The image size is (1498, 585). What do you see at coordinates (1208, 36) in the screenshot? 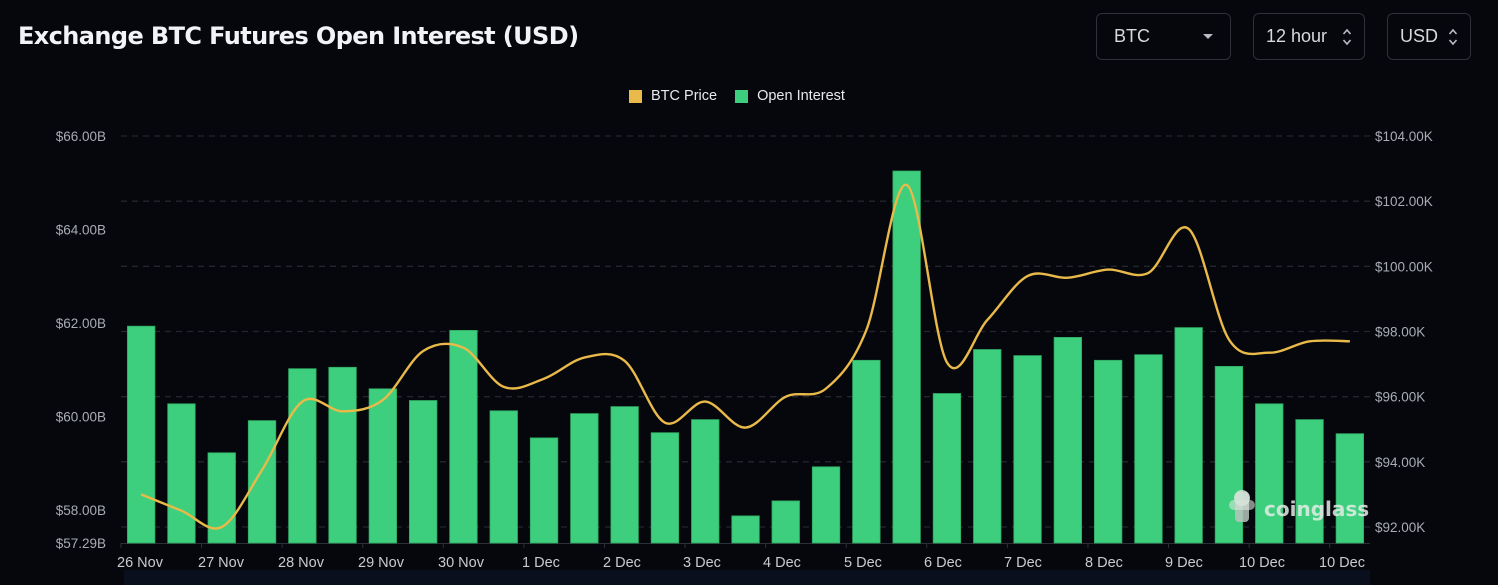
I see `caret-down-icon` at bounding box center [1208, 36].